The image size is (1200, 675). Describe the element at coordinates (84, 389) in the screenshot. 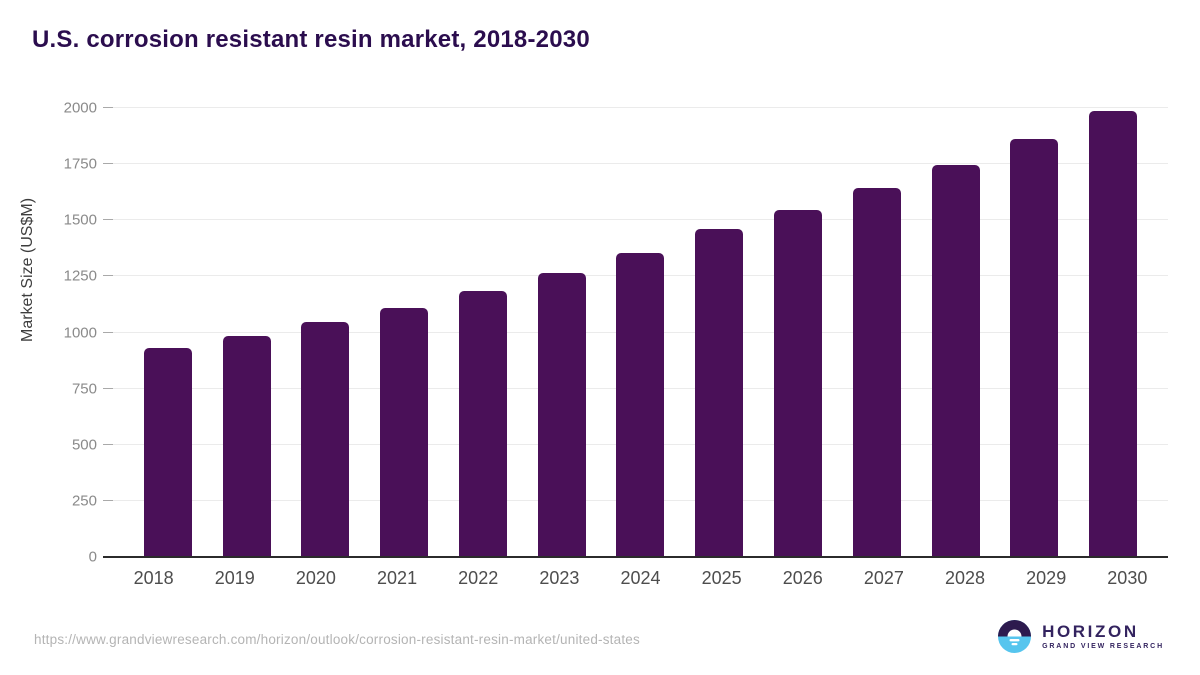

I see `y-tick-label-750: 750` at that location.